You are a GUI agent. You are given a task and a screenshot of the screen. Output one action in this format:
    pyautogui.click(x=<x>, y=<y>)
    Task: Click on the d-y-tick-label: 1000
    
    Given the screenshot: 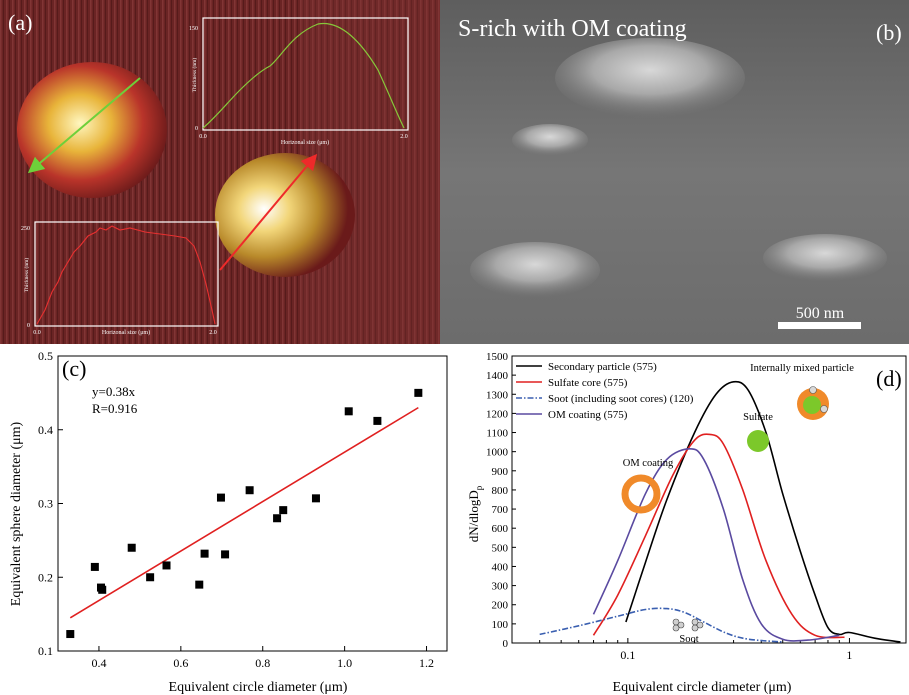 What is the action you would take?
    pyautogui.click(x=497, y=453)
    